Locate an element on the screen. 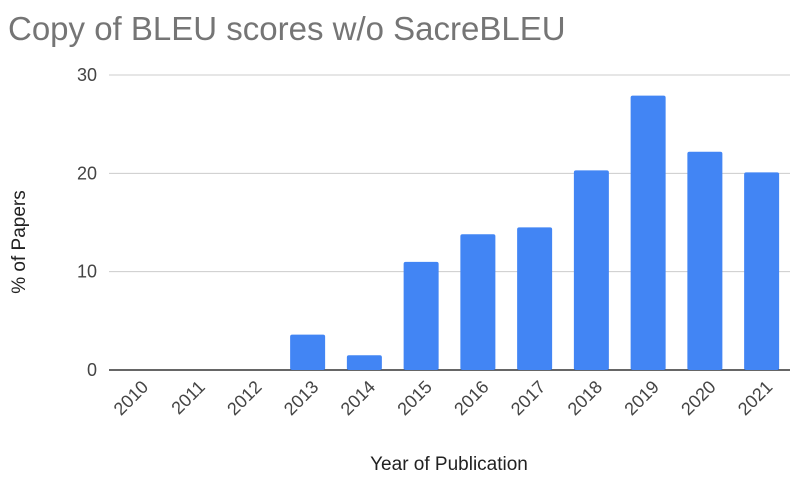  x-tick-label: 2016 is located at coordinates (471, 398).